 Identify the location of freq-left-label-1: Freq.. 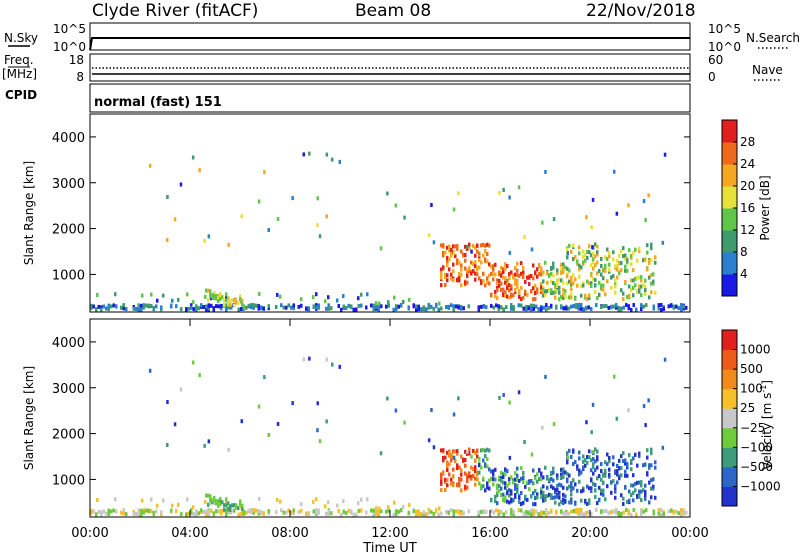
(19, 60).